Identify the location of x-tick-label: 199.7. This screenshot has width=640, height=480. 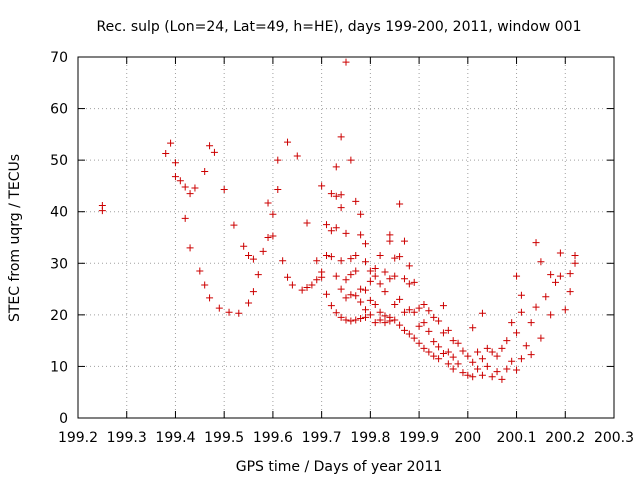
(322, 438).